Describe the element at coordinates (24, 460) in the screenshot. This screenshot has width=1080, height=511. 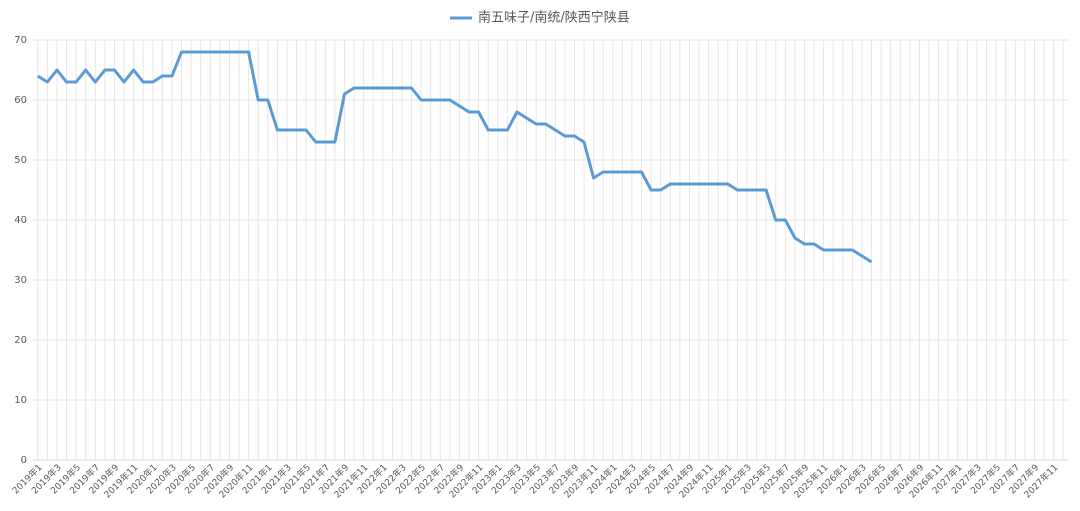
I see `y-tick-label: 0` at that location.